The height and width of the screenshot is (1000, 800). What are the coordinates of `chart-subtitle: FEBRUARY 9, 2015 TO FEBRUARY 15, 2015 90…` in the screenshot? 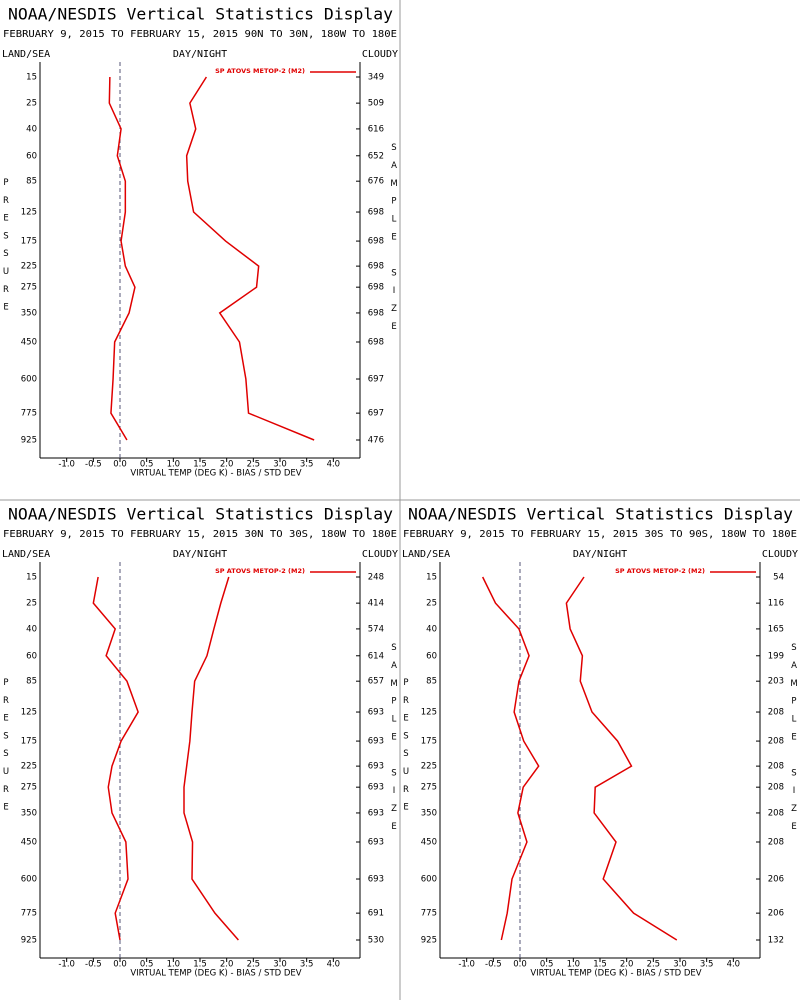 It's located at (200, 34).